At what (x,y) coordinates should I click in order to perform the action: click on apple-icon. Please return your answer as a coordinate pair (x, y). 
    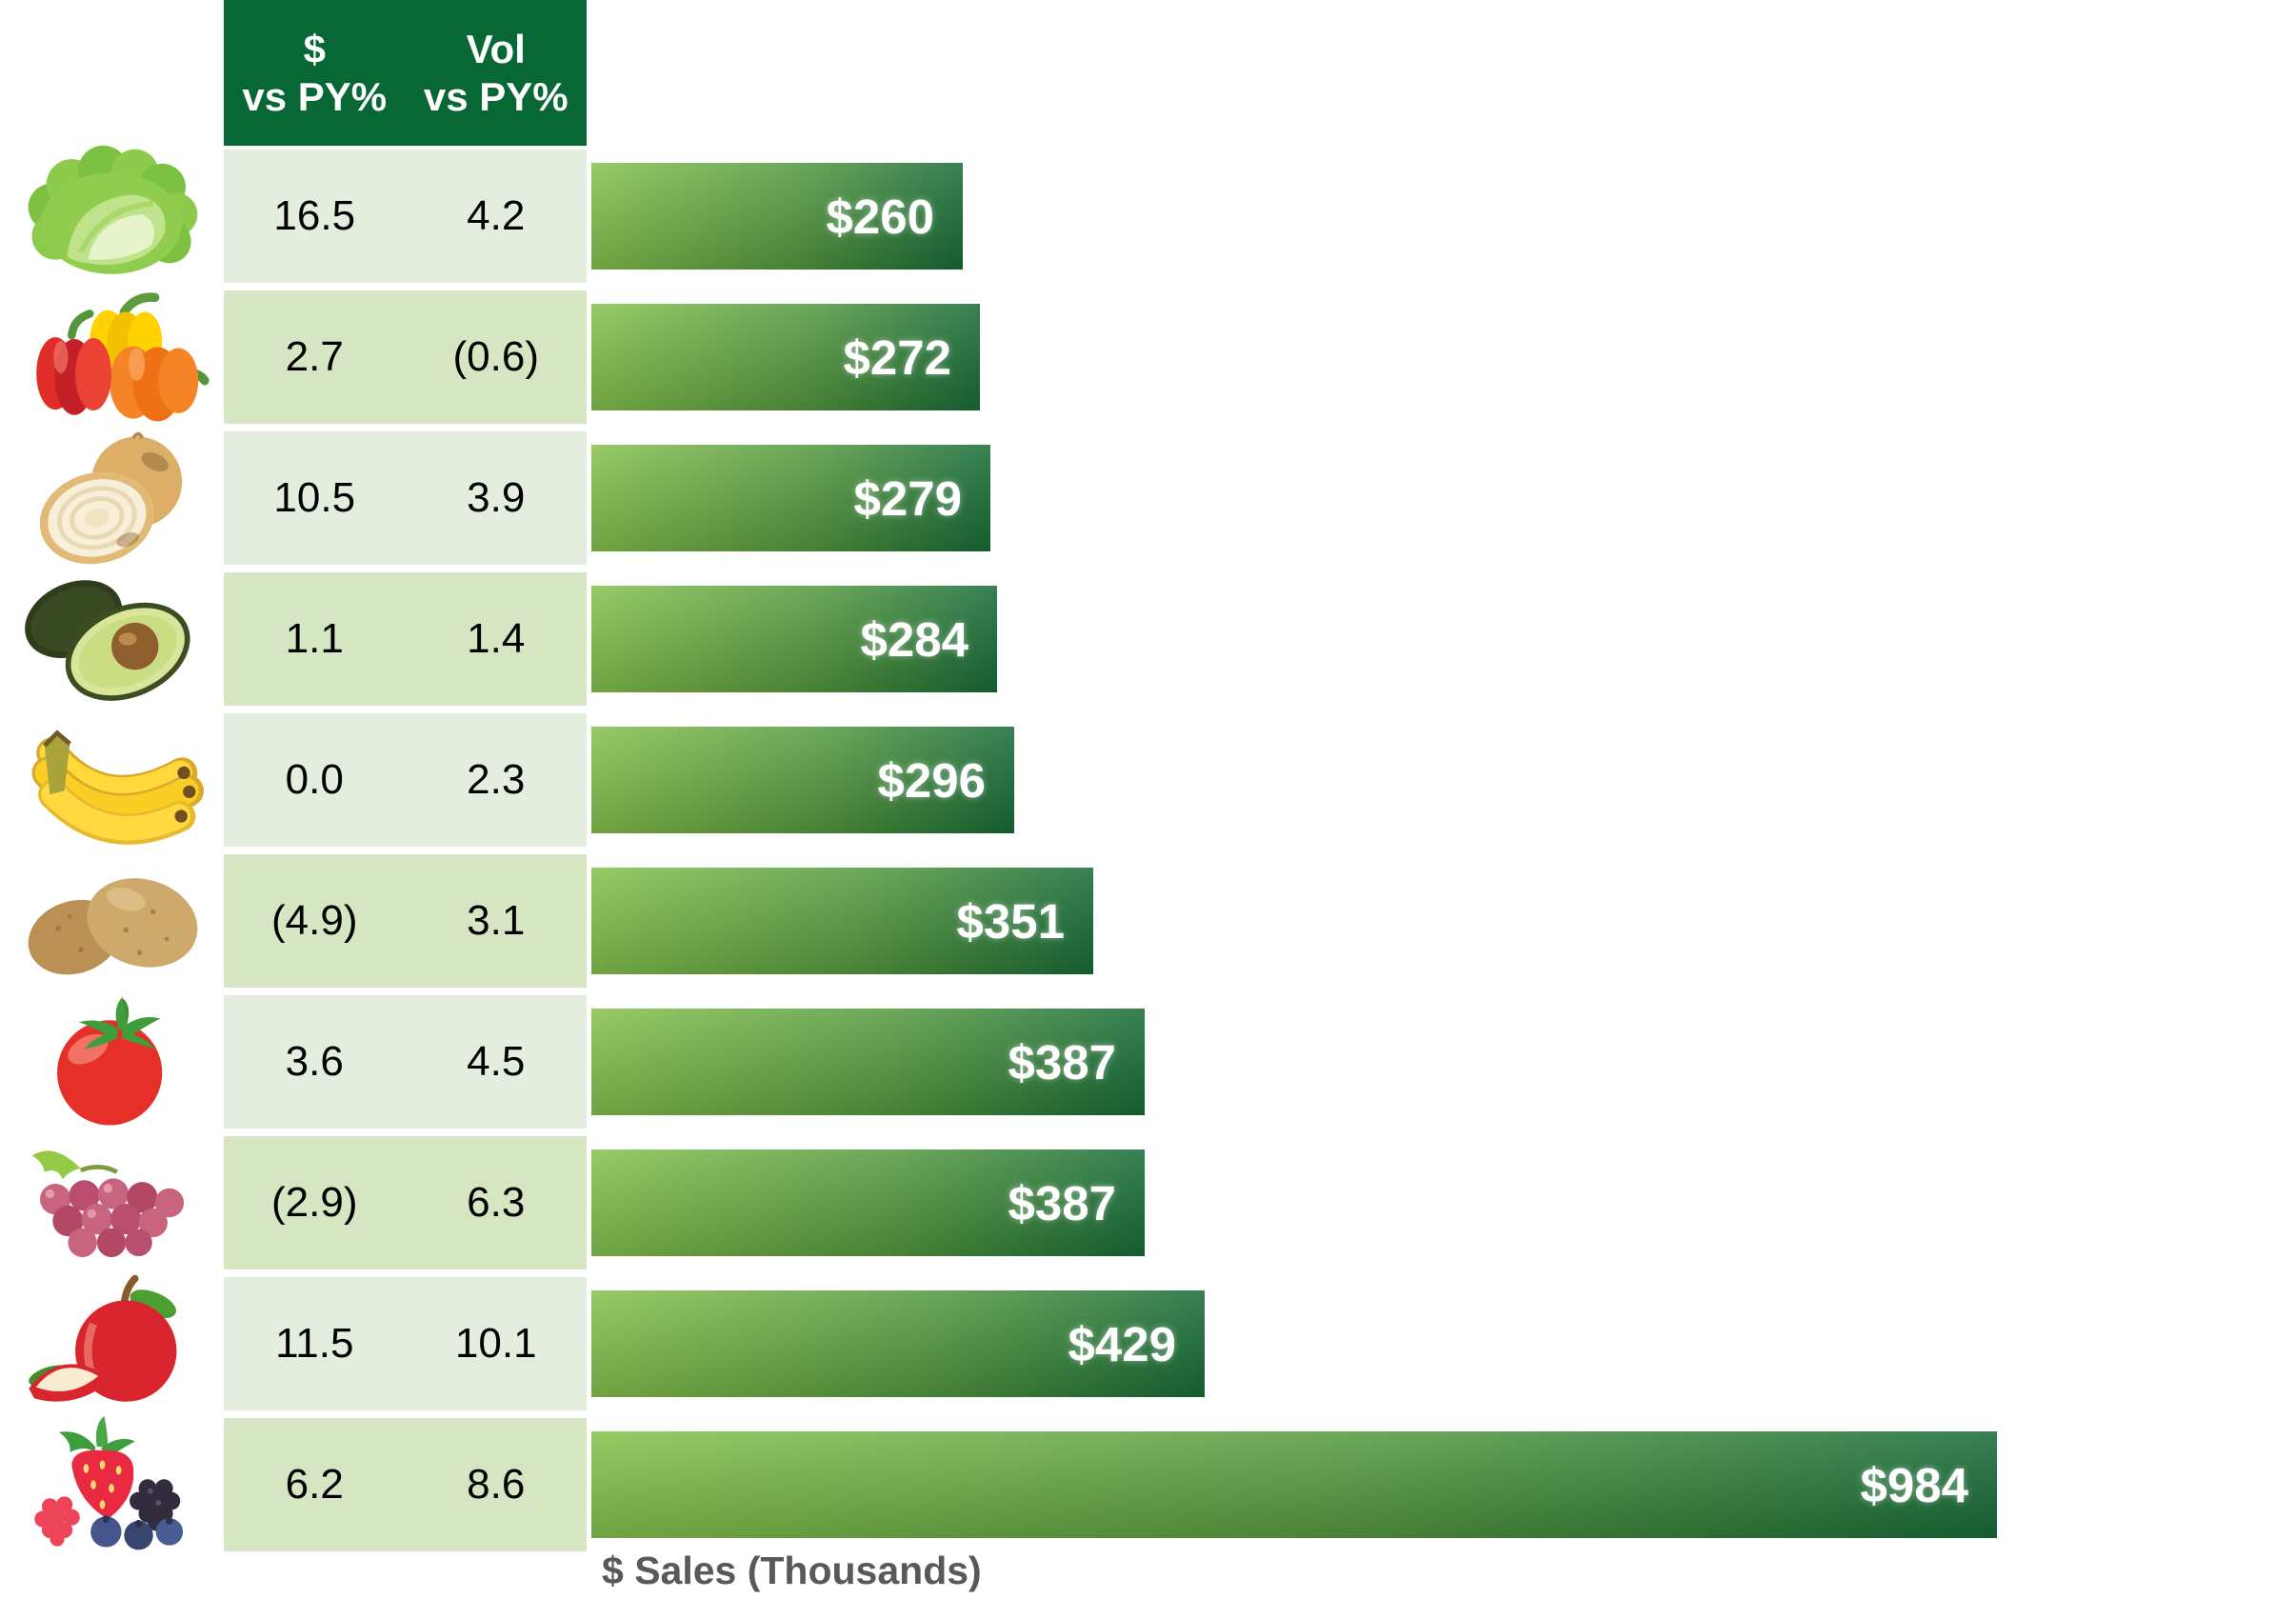
    Looking at the image, I should click on (112, 1342).